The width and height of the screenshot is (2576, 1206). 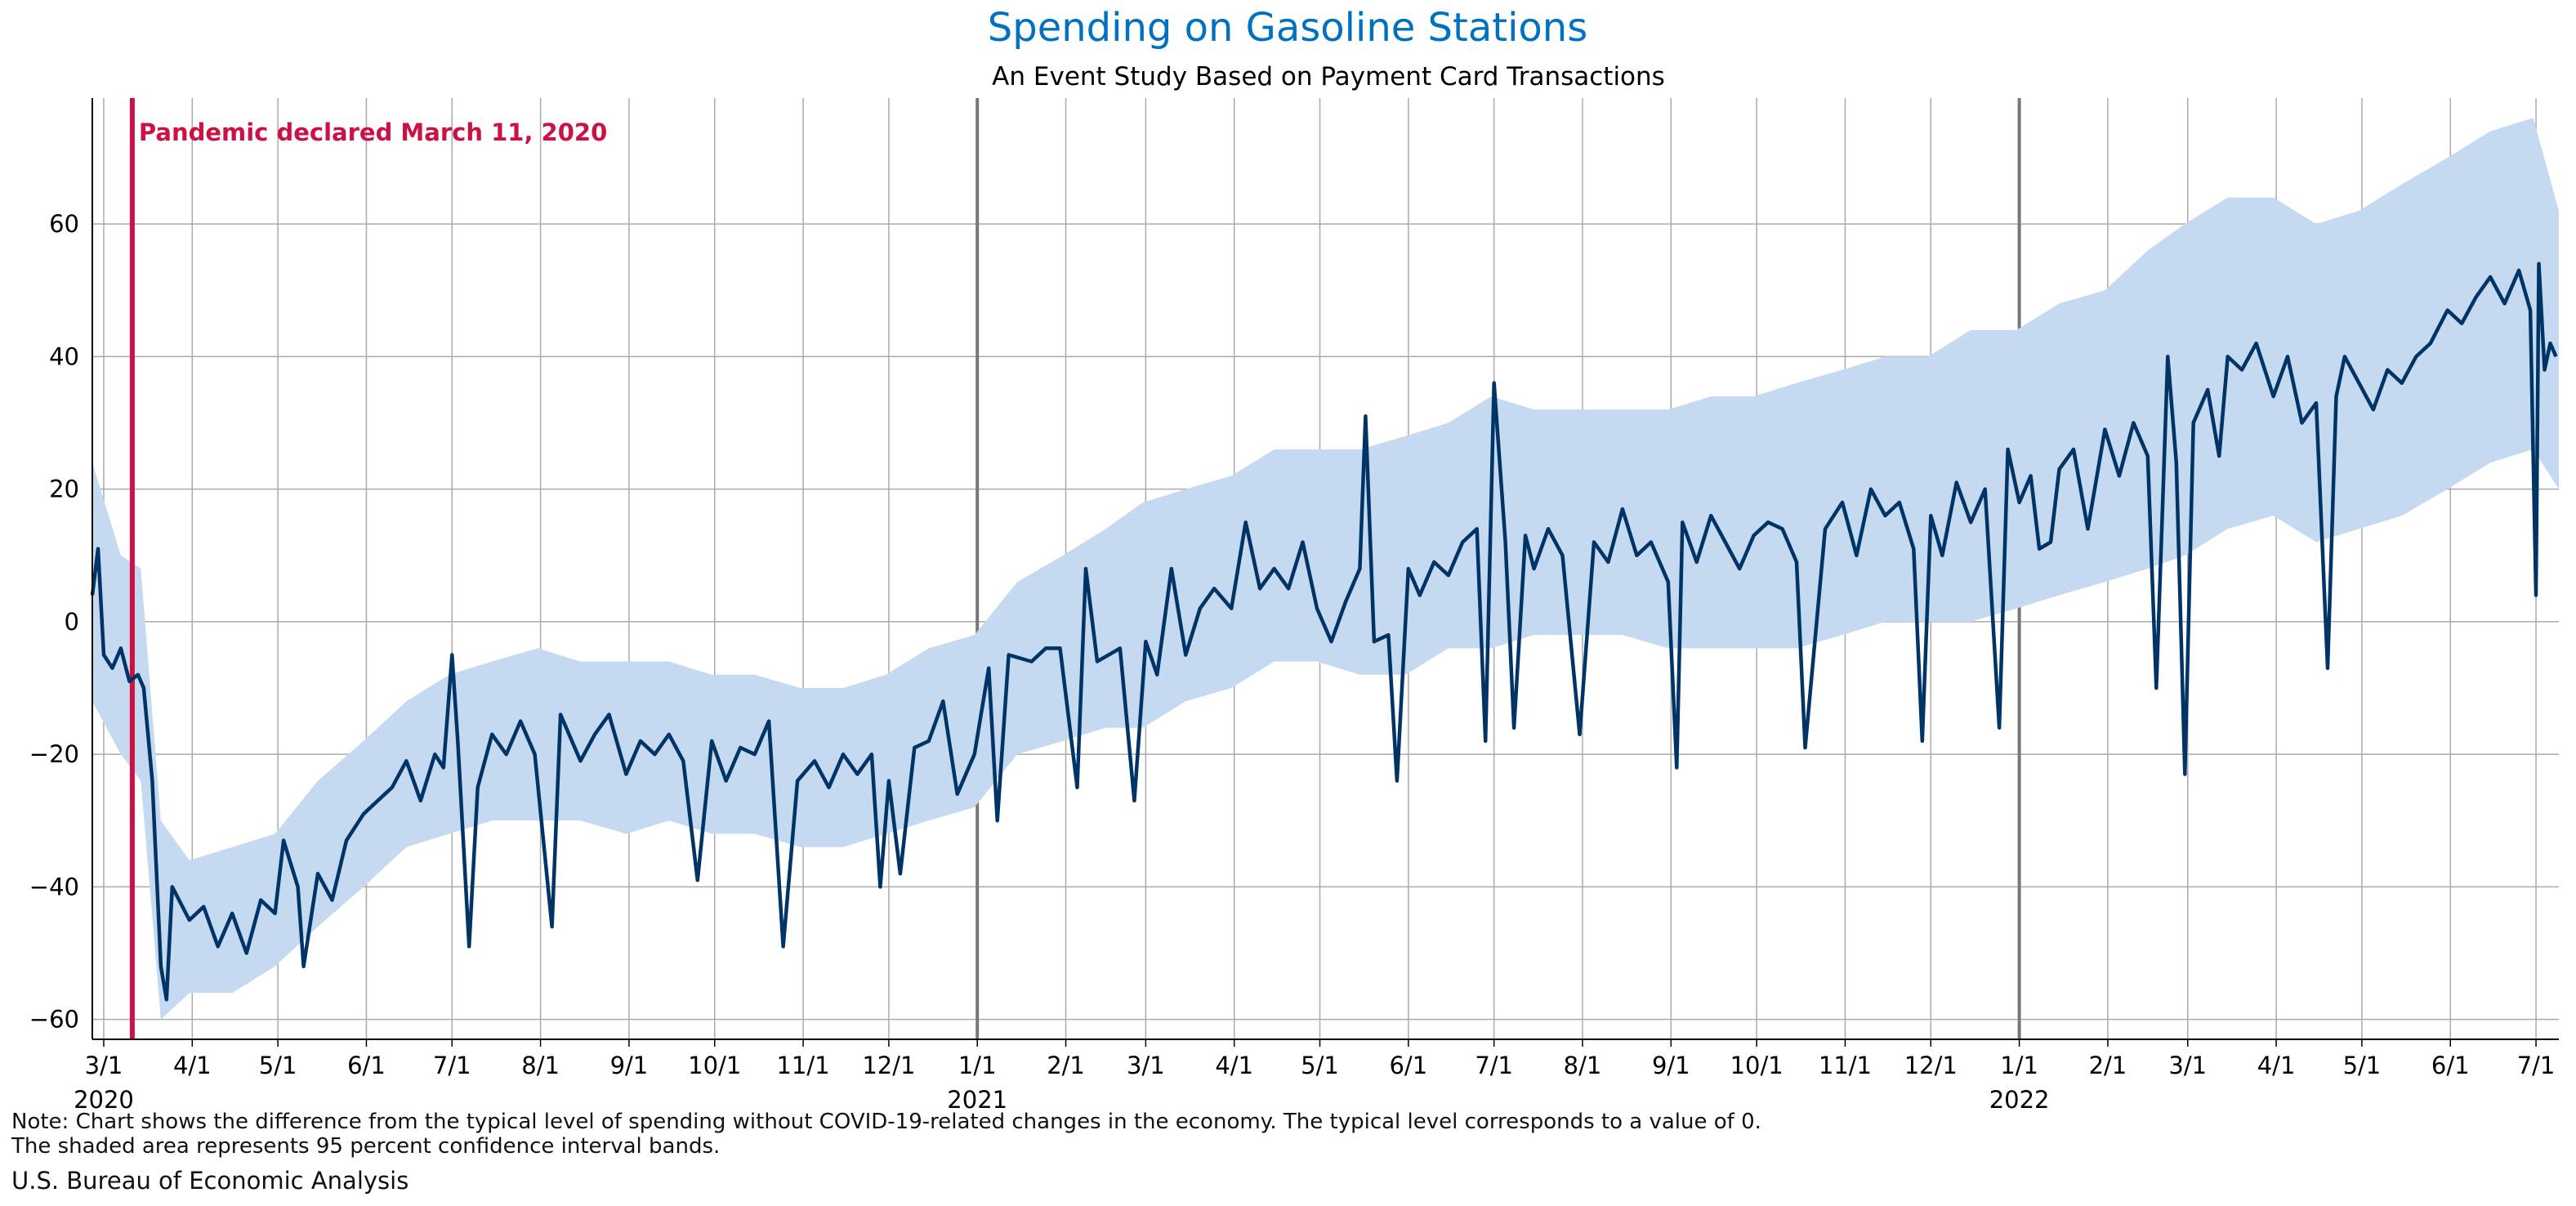 What do you see at coordinates (368, 568) in the screenshot?
I see `event-marker: Pandemic declared March 11, 2020` at bounding box center [368, 568].